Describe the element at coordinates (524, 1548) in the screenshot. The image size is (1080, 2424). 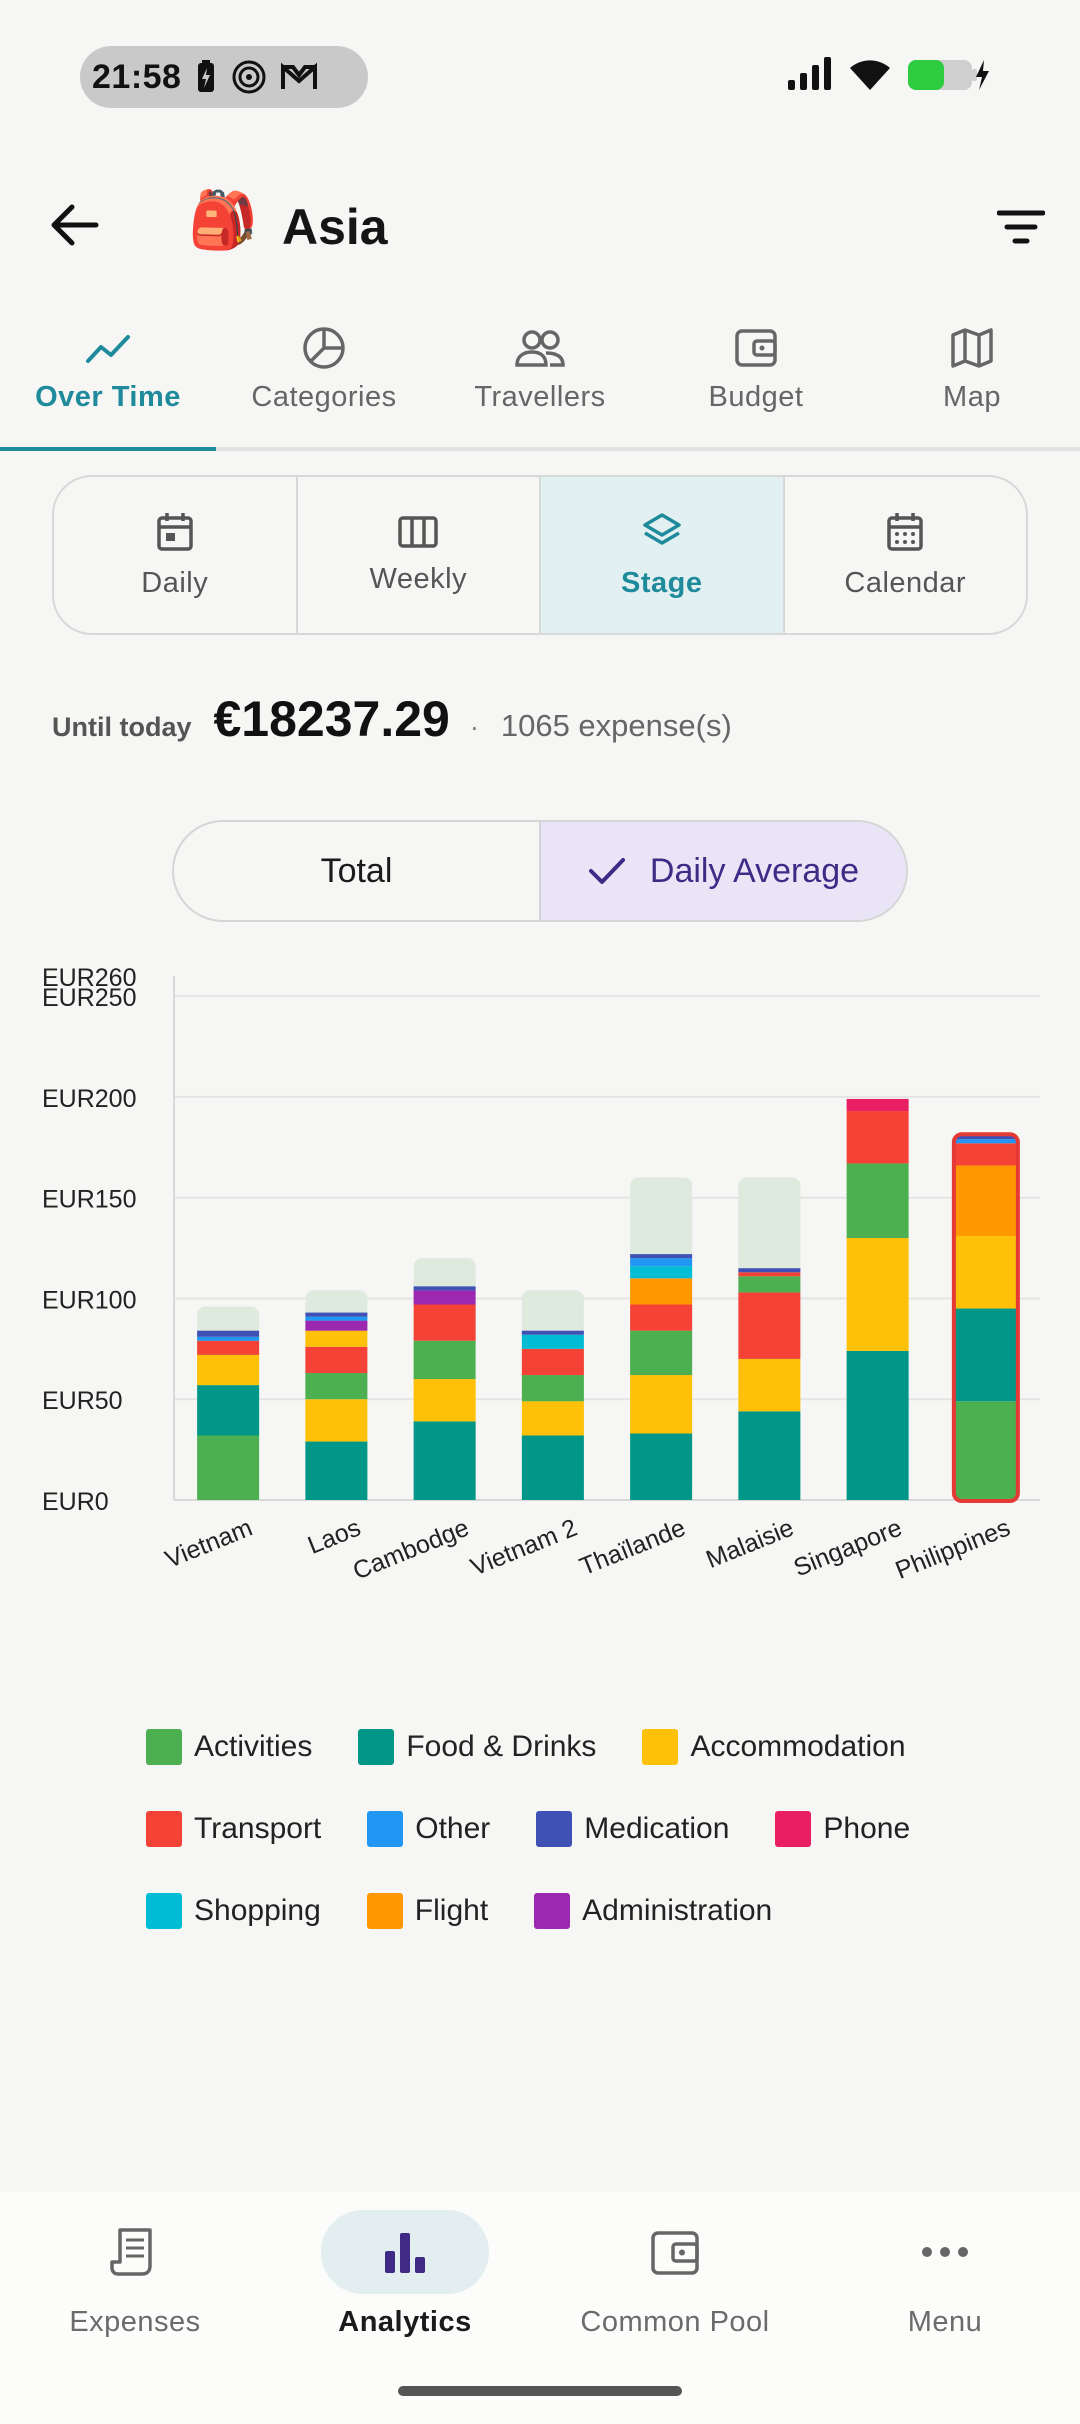
I see `x-tick-label: Vietnam 2` at that location.